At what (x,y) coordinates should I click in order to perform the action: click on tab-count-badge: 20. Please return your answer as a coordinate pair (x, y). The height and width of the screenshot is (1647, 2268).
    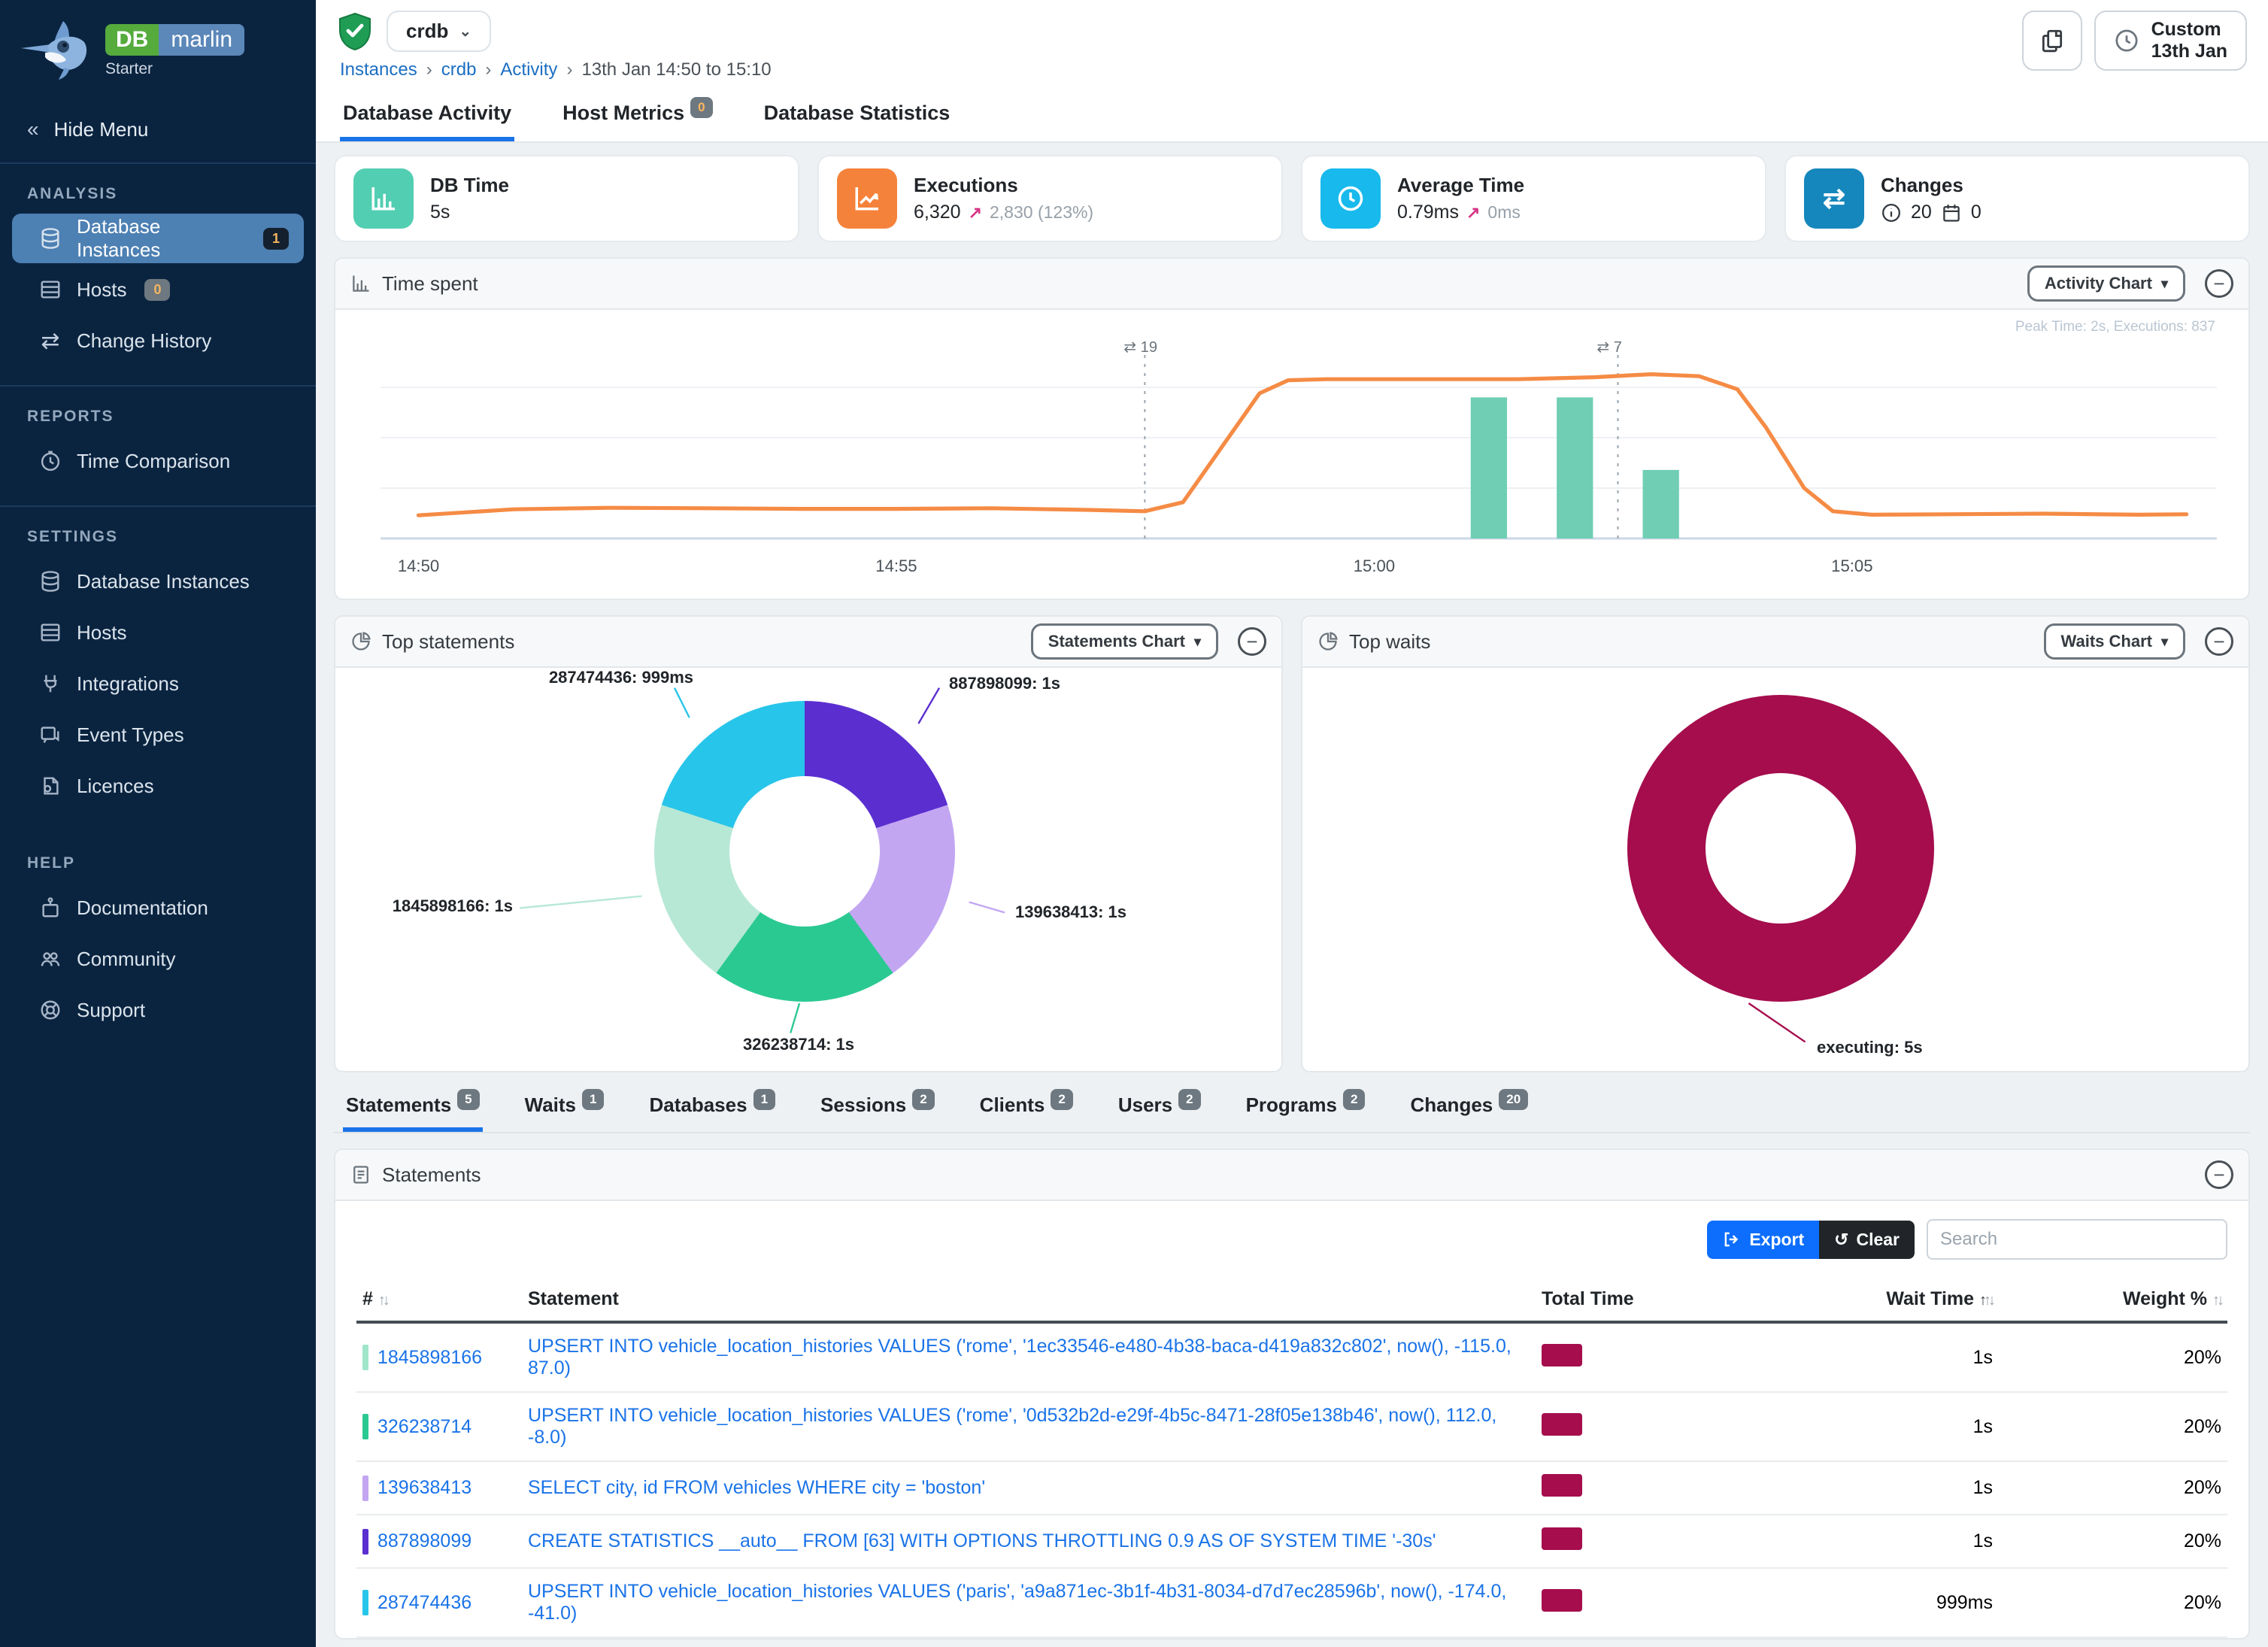
    Looking at the image, I should click on (1514, 1099).